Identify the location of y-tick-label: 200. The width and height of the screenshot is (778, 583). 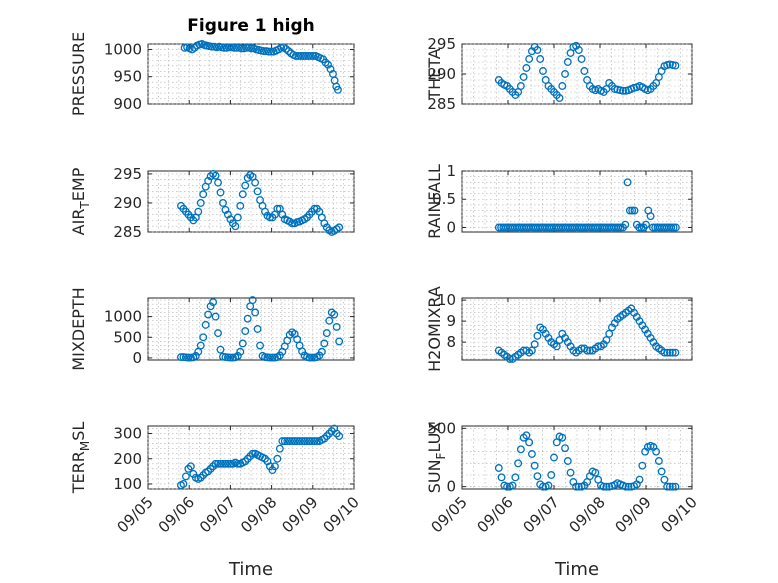
(127, 459).